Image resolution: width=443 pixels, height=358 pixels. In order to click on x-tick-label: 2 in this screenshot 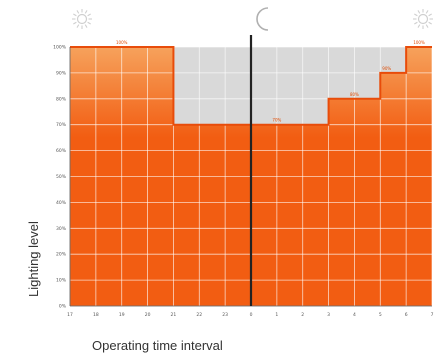, I will do `click(302, 315)`.